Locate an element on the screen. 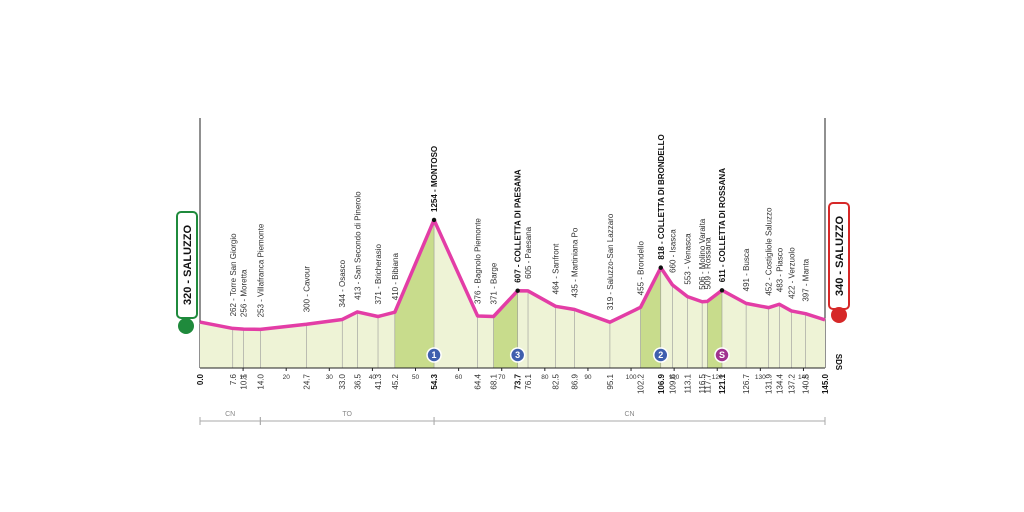  km-label: 41.3 is located at coordinates (378, 381).